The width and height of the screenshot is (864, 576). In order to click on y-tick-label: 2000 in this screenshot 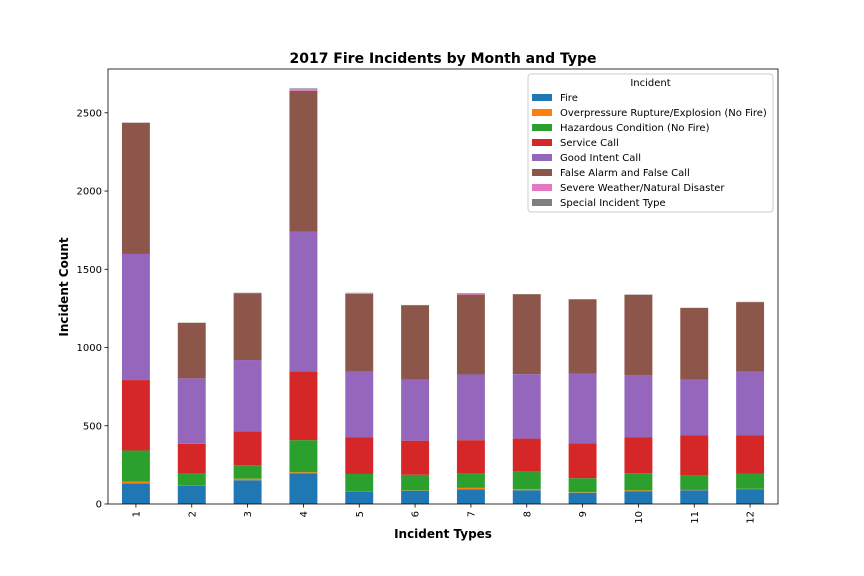, I will do `click(89, 192)`.